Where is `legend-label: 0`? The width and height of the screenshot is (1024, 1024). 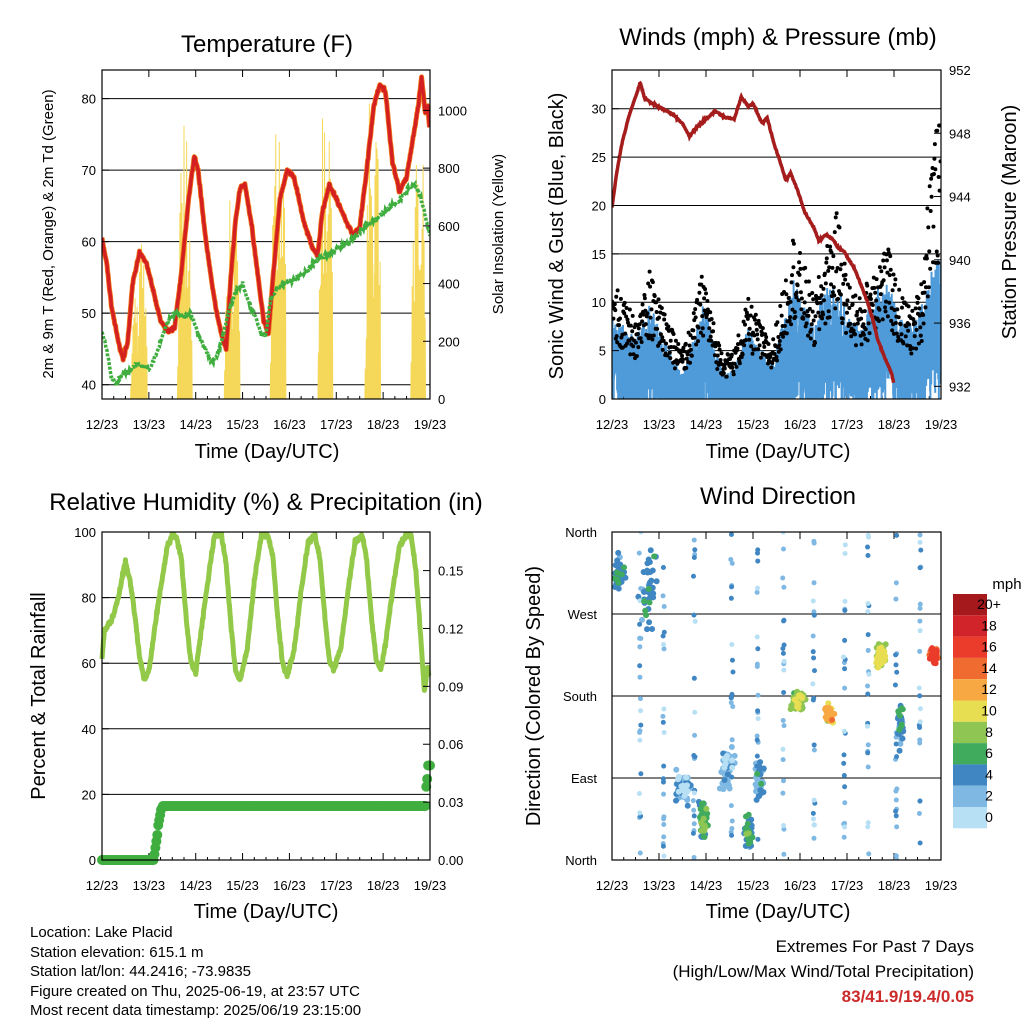 legend-label: 0 is located at coordinates (989, 817).